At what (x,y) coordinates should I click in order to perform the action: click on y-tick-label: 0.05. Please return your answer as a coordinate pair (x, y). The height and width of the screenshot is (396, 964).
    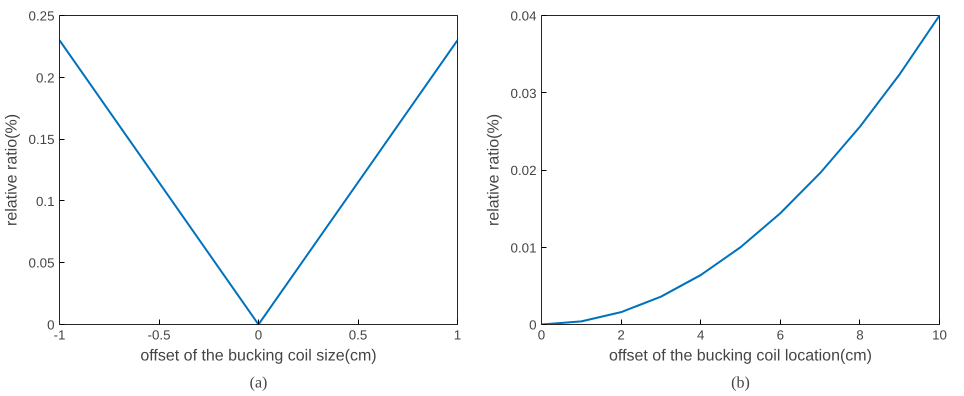
    Looking at the image, I should click on (41, 263).